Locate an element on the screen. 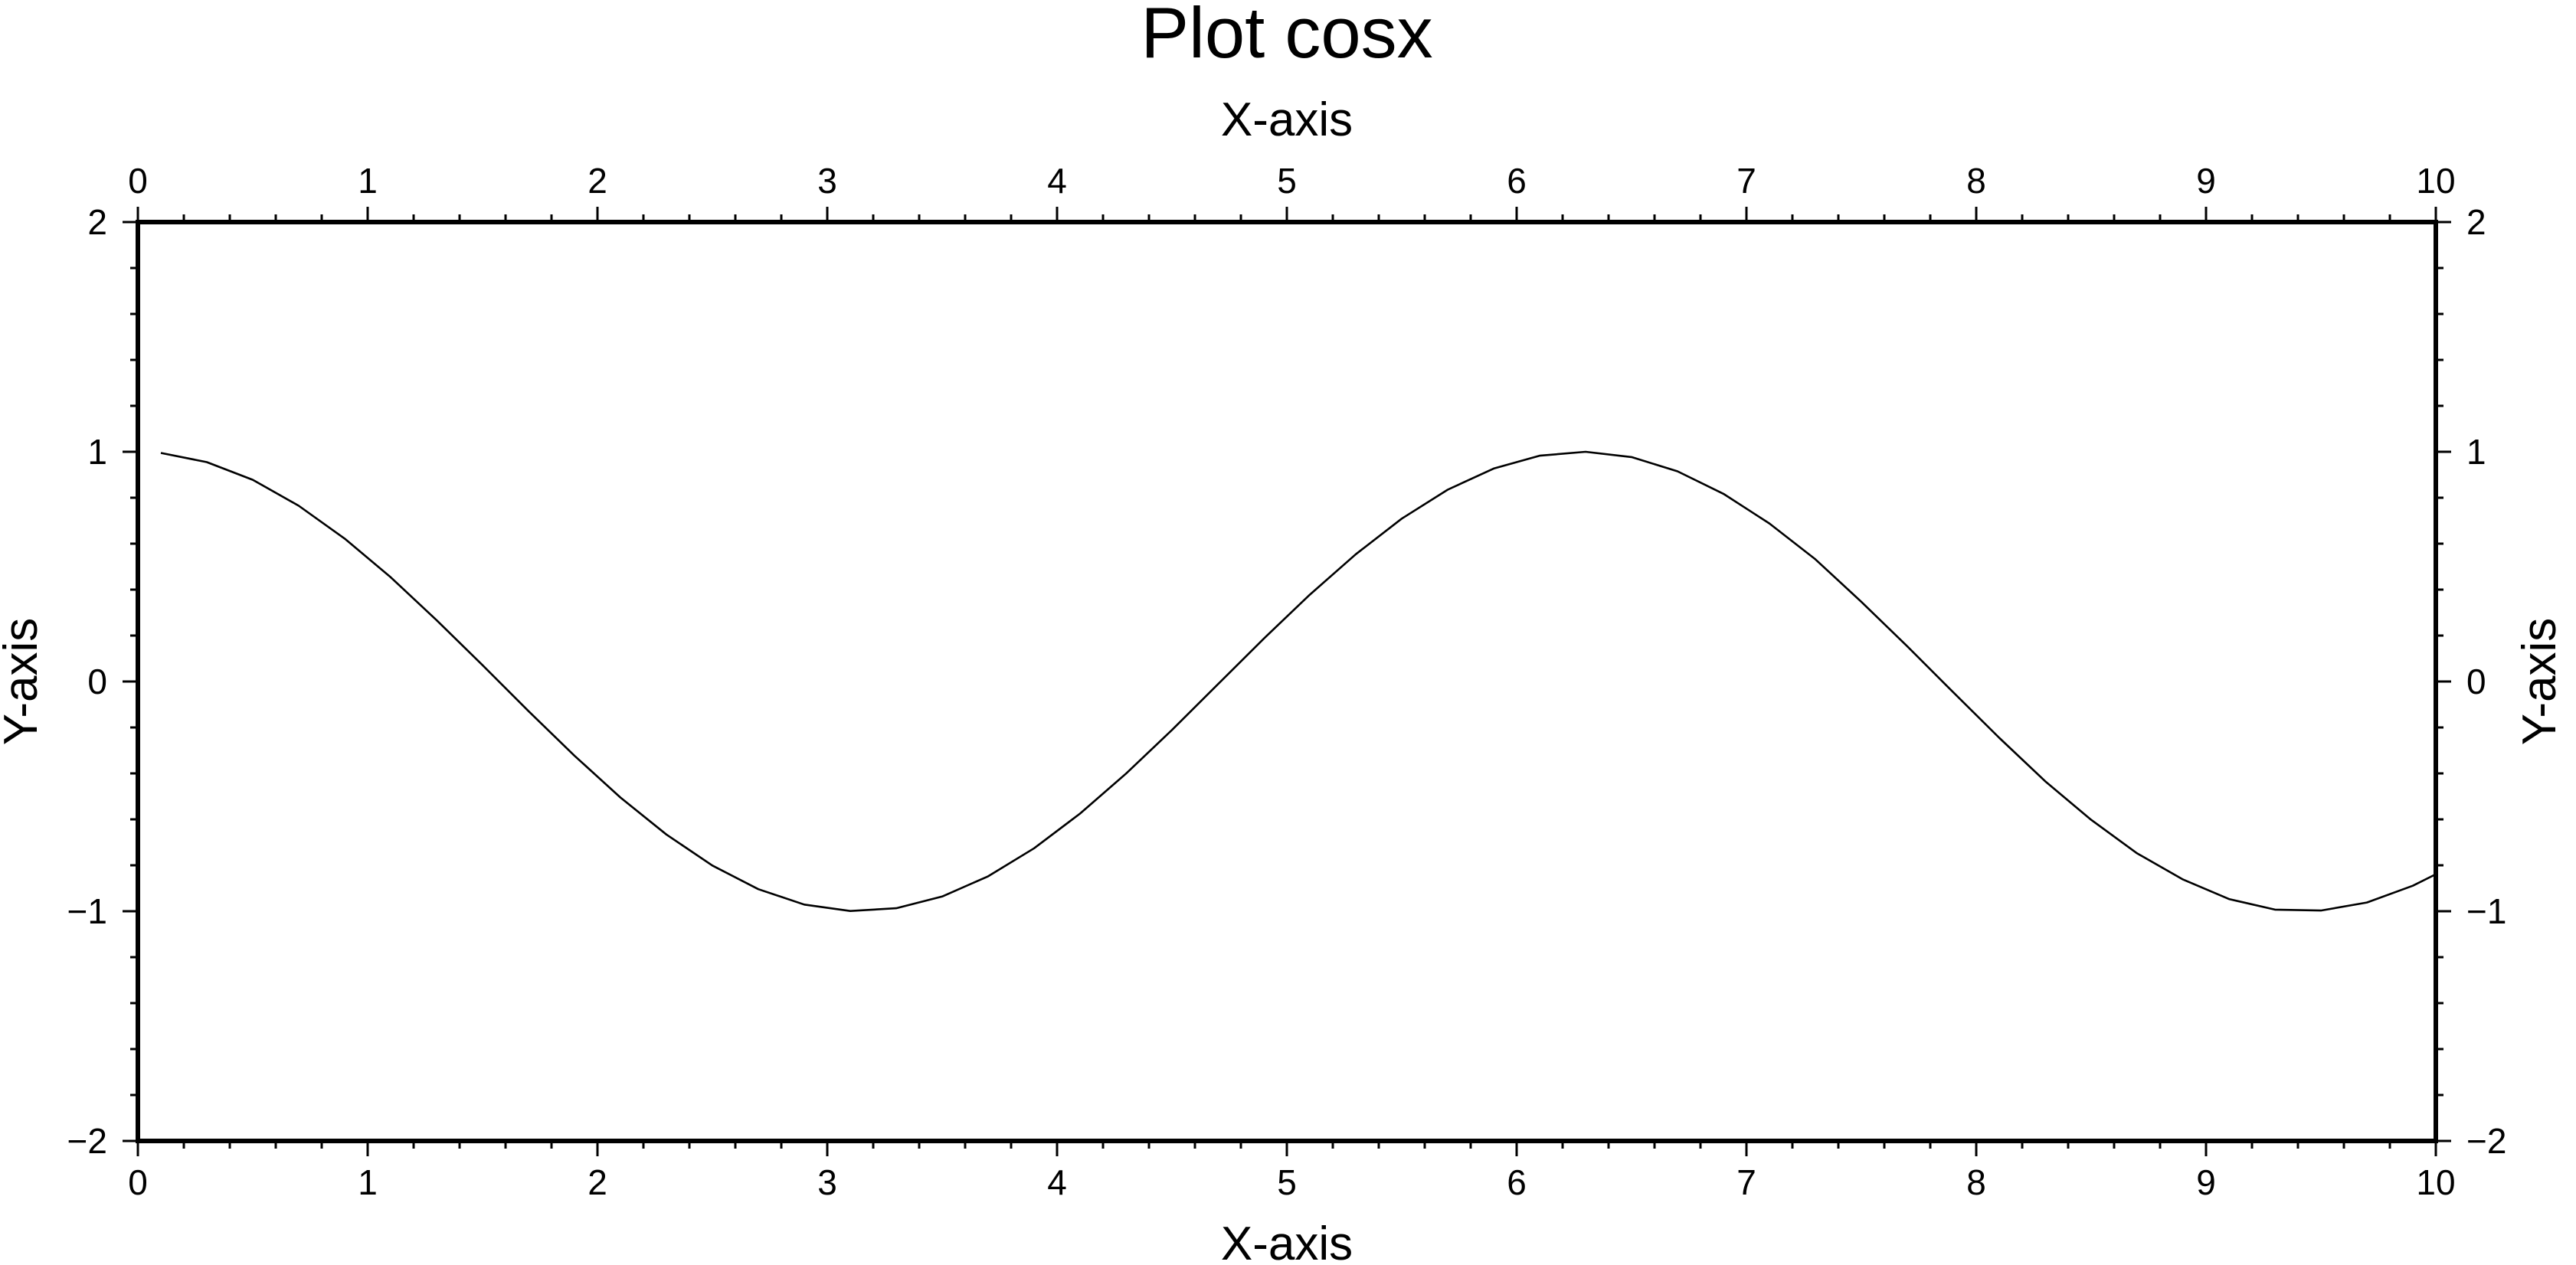 The height and width of the screenshot is (1265, 2576). x-tick-label-top: 2 is located at coordinates (597, 181).